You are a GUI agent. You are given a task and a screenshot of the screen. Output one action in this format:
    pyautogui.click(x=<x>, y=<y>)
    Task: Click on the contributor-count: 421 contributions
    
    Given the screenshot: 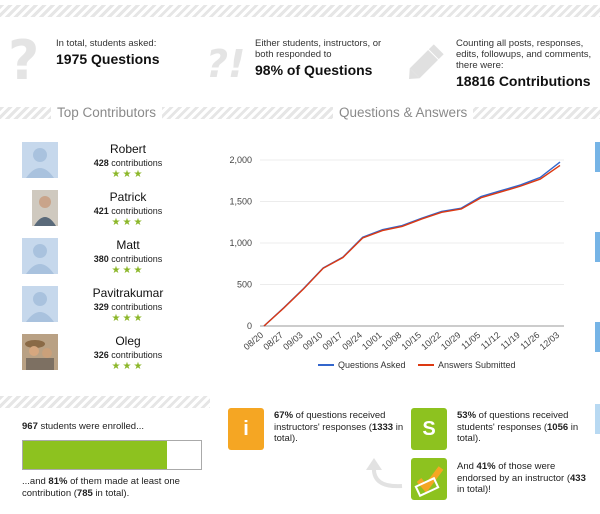 What is the action you would take?
    pyautogui.click(x=128, y=211)
    